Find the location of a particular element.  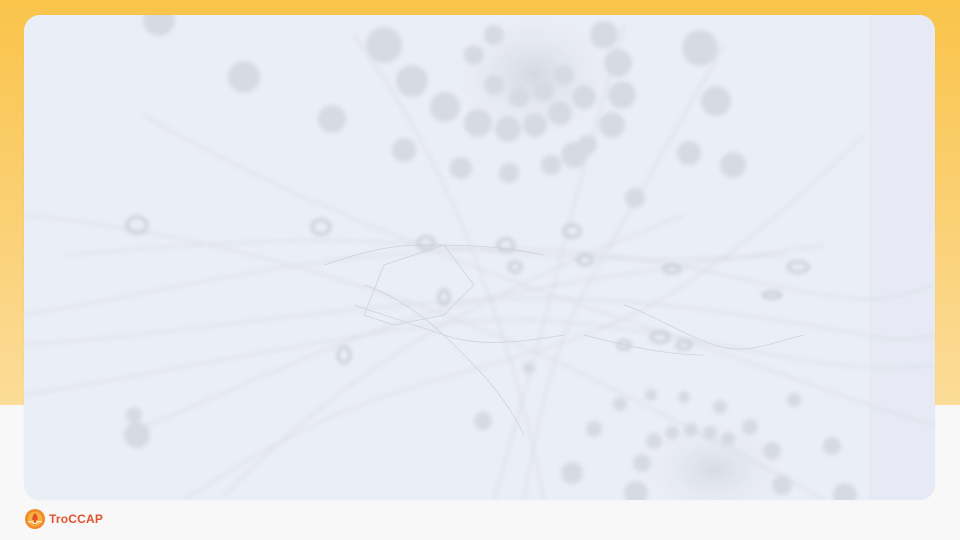

troccap-logo-icon is located at coordinates (35, 519).